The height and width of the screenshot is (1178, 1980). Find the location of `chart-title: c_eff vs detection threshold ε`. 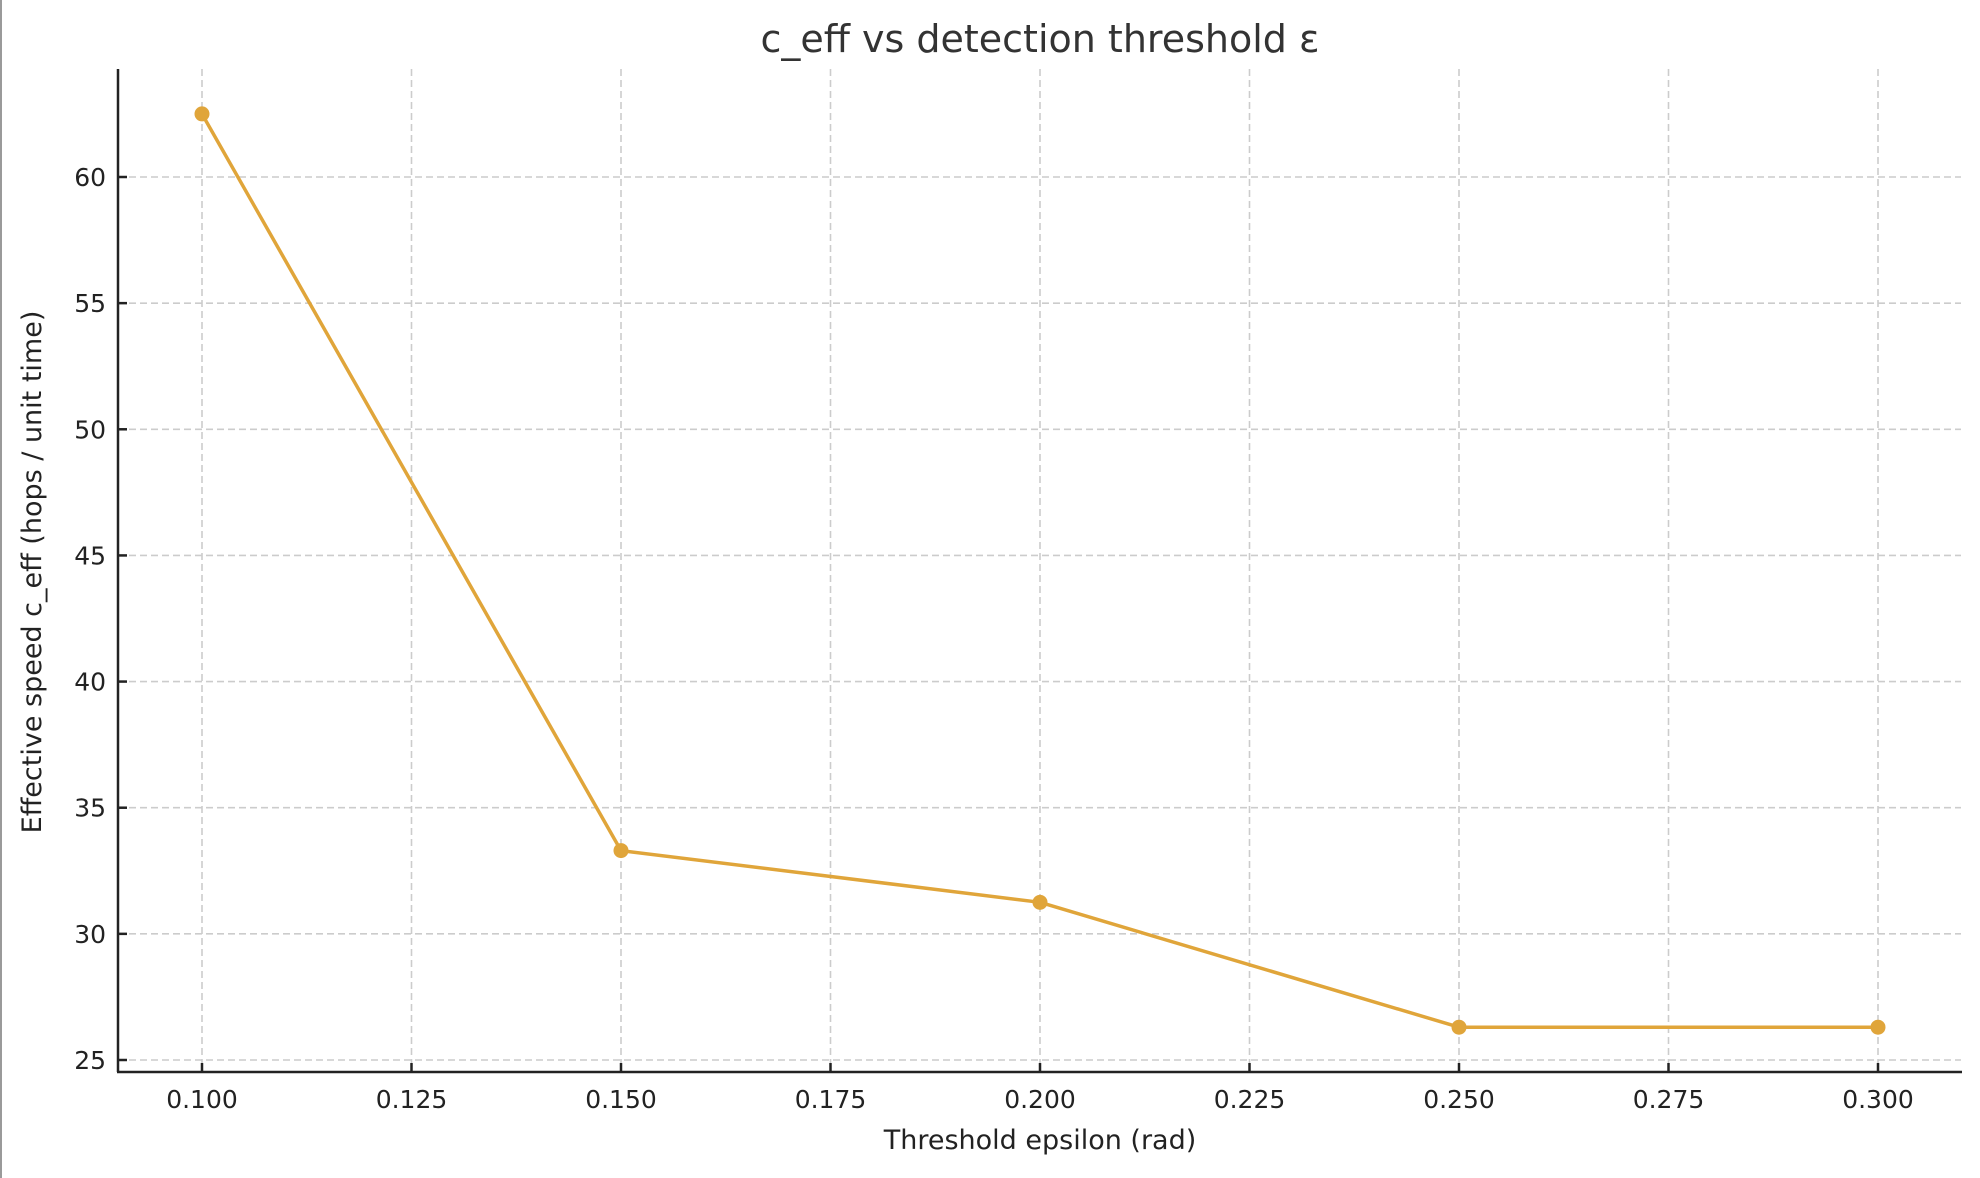

chart-title: c_eff vs detection threshold ε is located at coordinates (1039, 39).